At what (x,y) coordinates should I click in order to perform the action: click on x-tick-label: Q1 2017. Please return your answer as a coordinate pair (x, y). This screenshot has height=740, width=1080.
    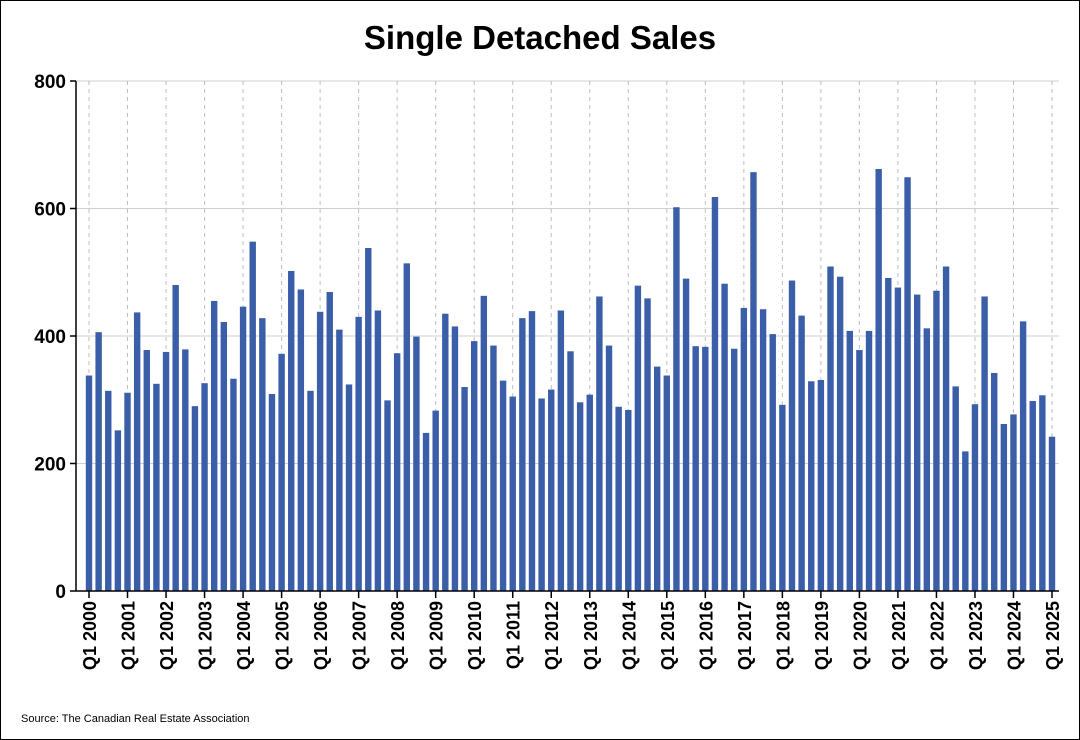
    Looking at the image, I should click on (745, 635).